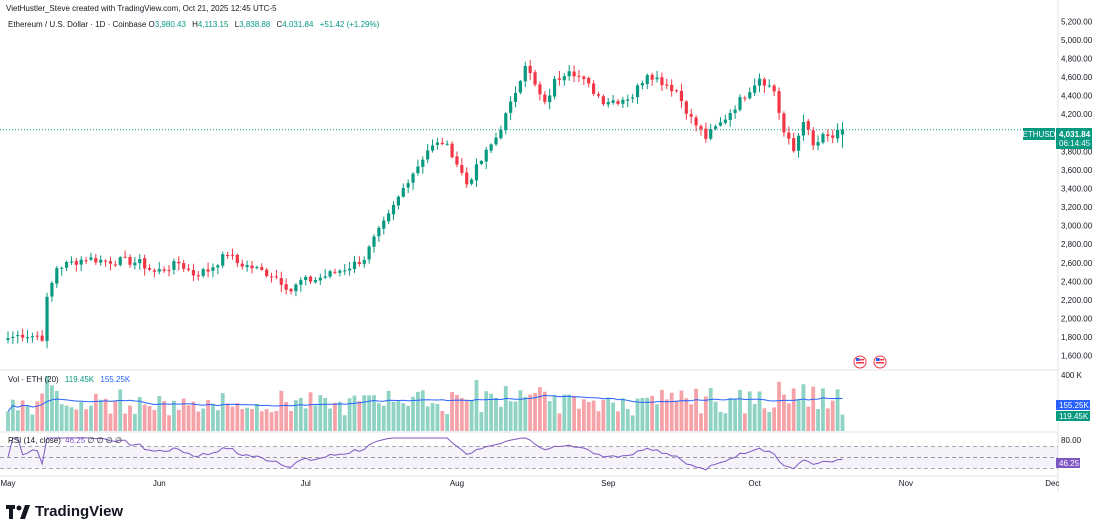 Image resolution: width=1100 pixels, height=529 pixels. I want to click on time-tick-label: Jun, so click(159, 483).